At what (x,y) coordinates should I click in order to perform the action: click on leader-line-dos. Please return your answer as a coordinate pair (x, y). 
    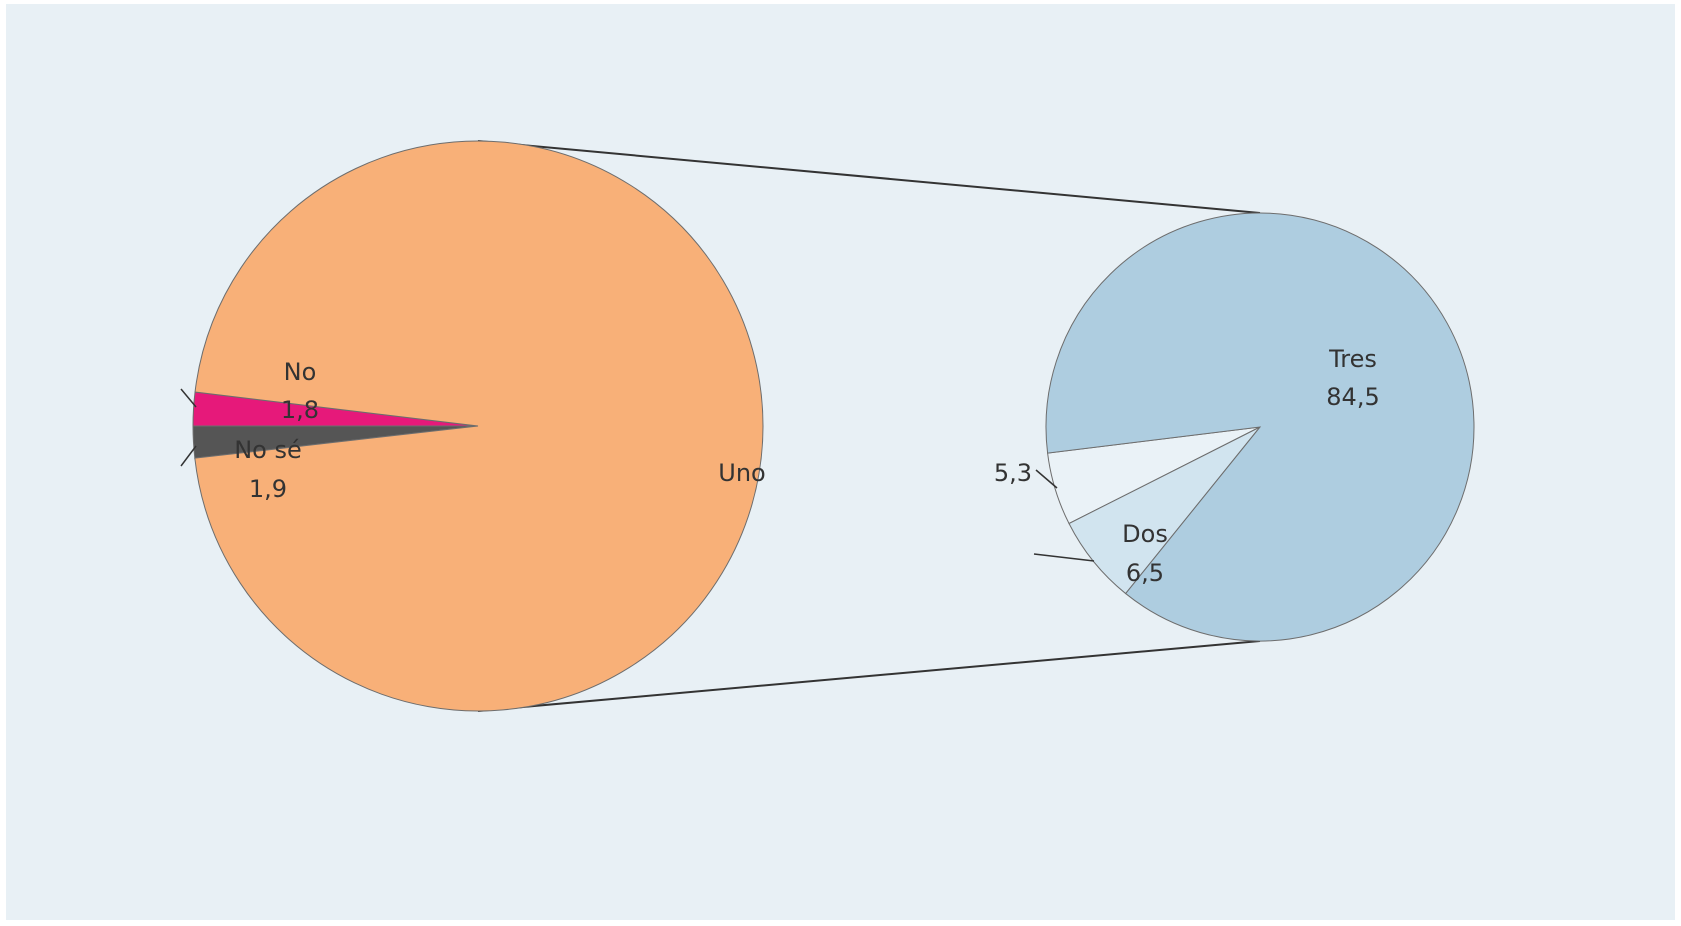
    Looking at the image, I should click on (1064, 557).